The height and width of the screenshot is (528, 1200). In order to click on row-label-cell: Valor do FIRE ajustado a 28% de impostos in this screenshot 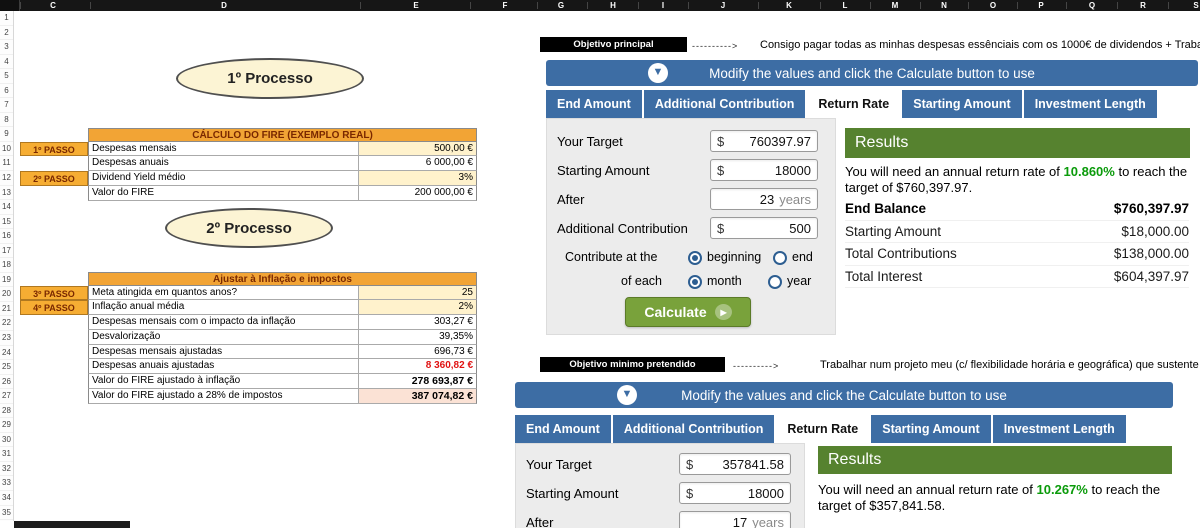, I will do `click(223, 396)`.